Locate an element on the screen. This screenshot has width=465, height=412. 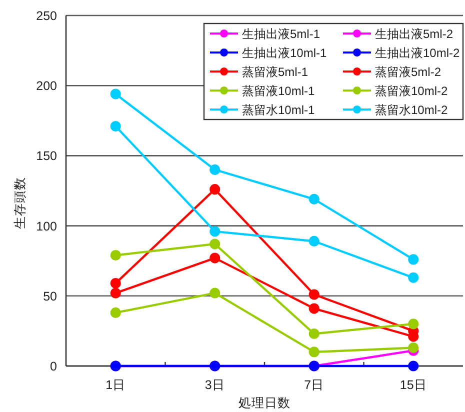
x-axis-title: 処理日数 is located at coordinates (264, 403).